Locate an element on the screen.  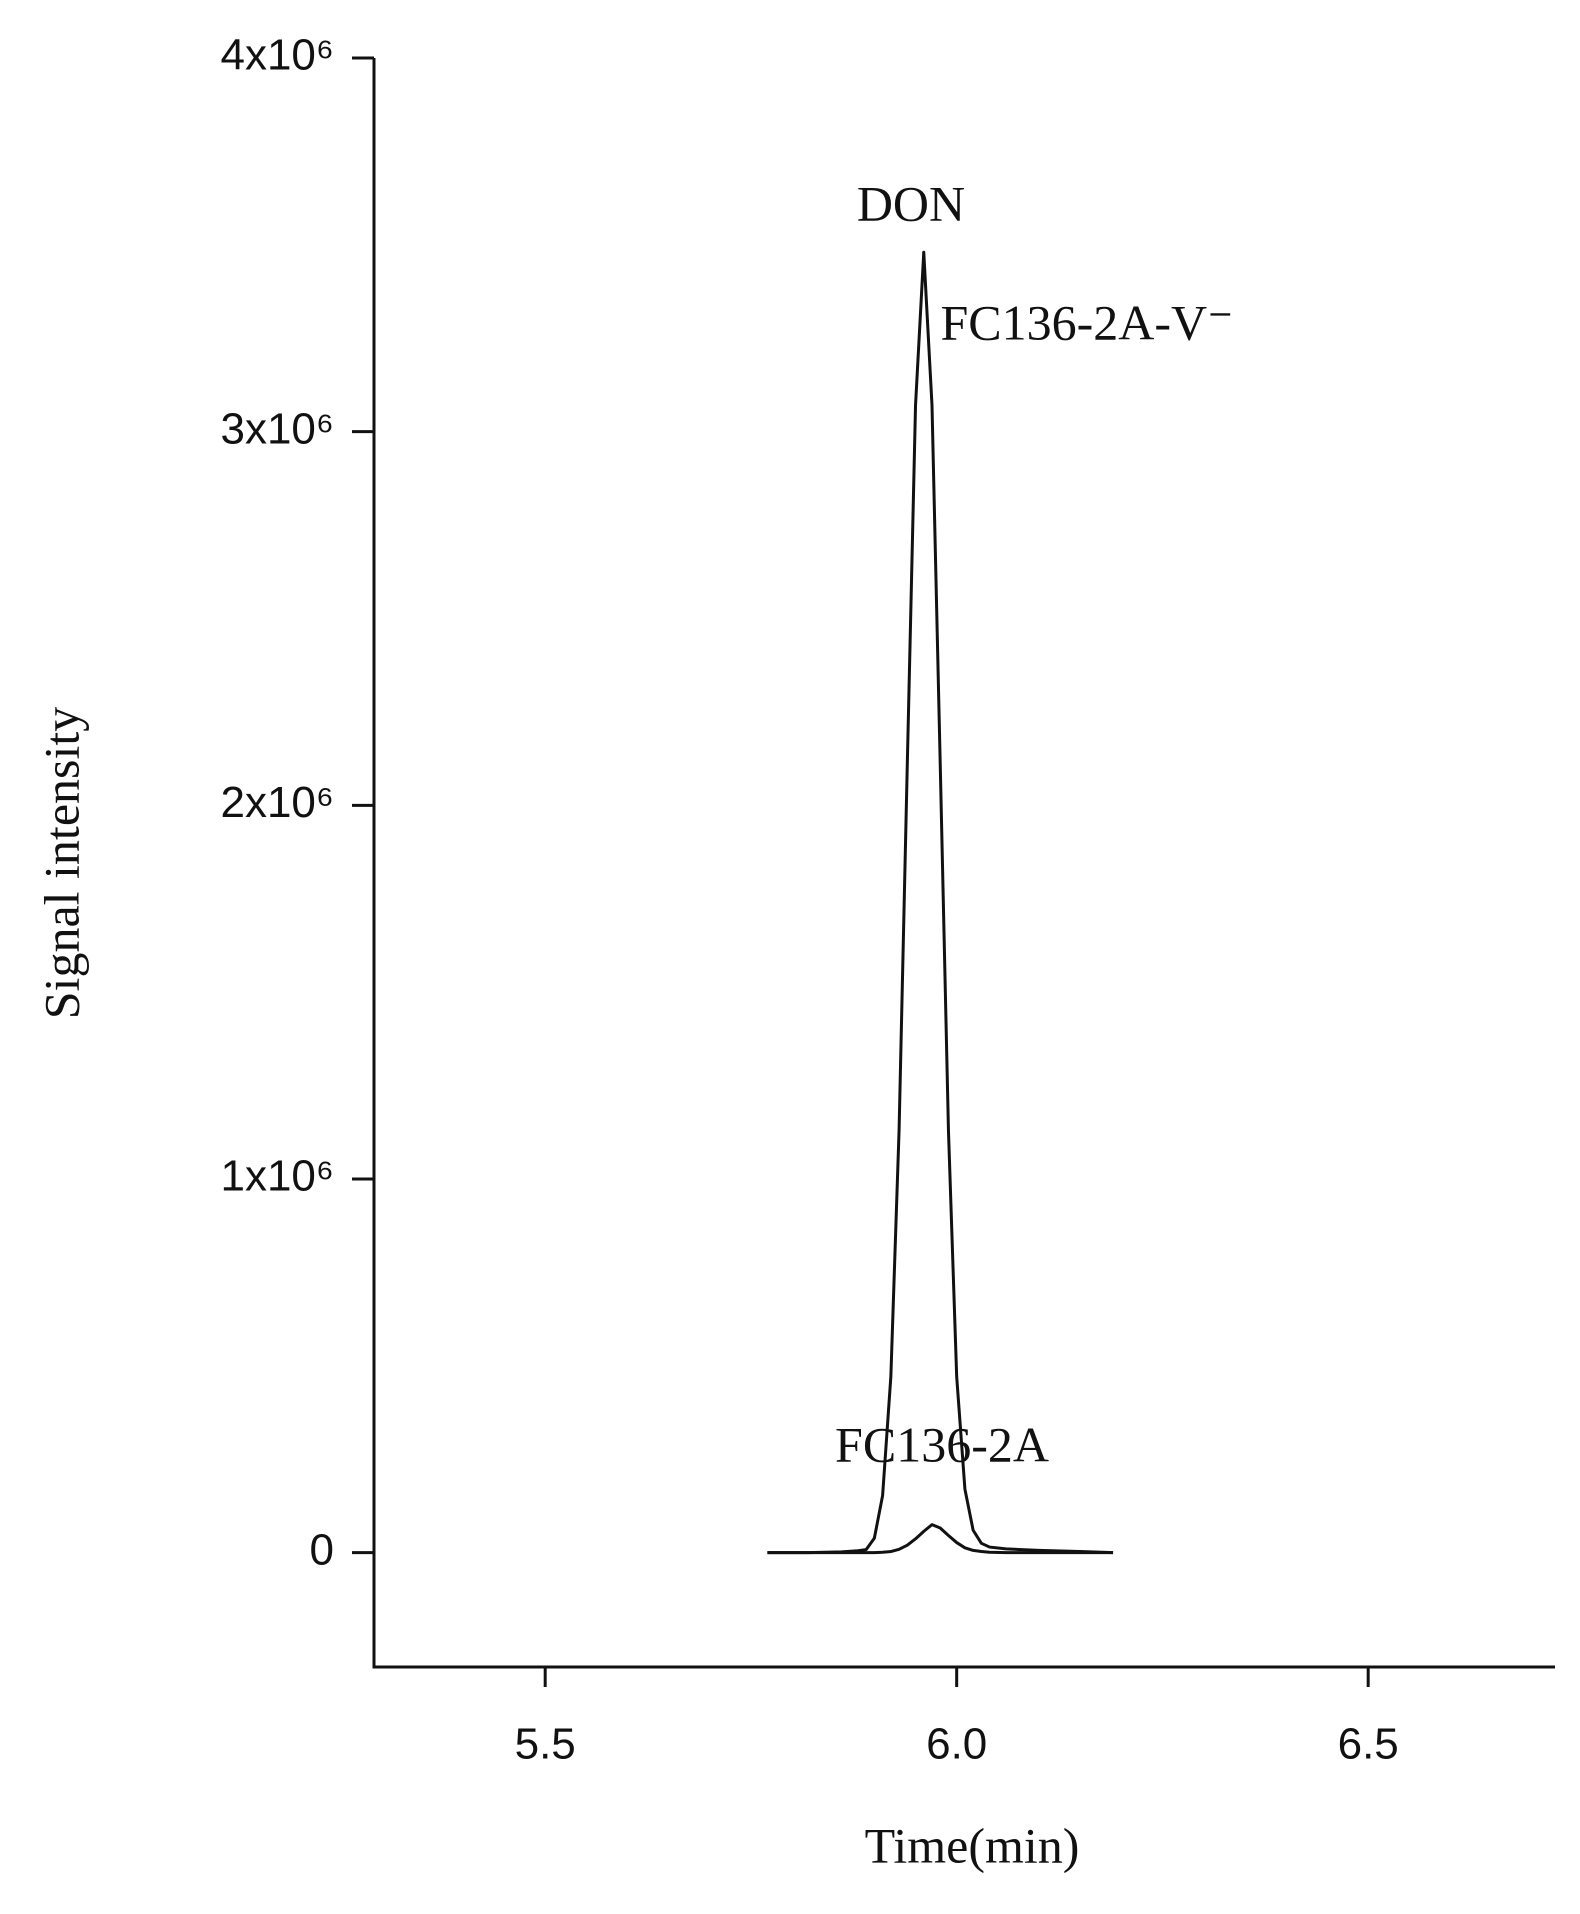
series-label: FC136-2A is located at coordinates (942, 1444).